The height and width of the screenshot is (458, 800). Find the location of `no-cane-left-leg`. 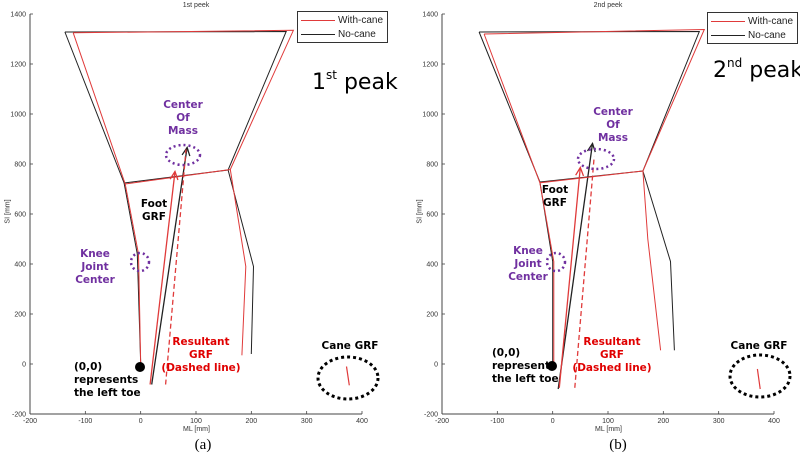

no-cane-left-leg is located at coordinates (132, 273).